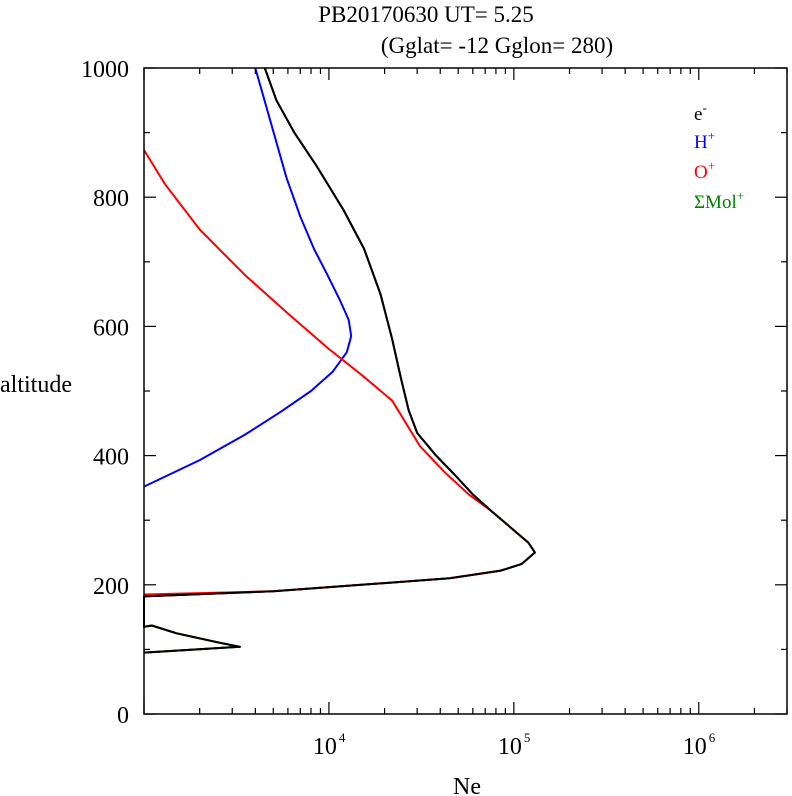 Image resolution: width=792 pixels, height=796 pixels. Describe the element at coordinates (111, 587) in the screenshot. I see `y-tick-label: 200` at that location.